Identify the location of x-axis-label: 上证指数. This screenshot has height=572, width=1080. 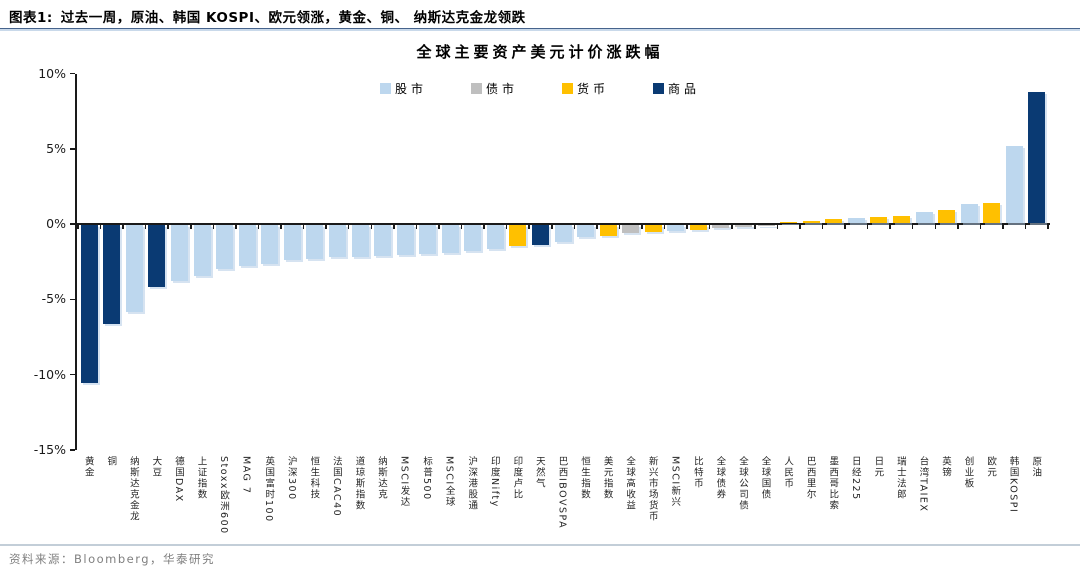
(201, 478).